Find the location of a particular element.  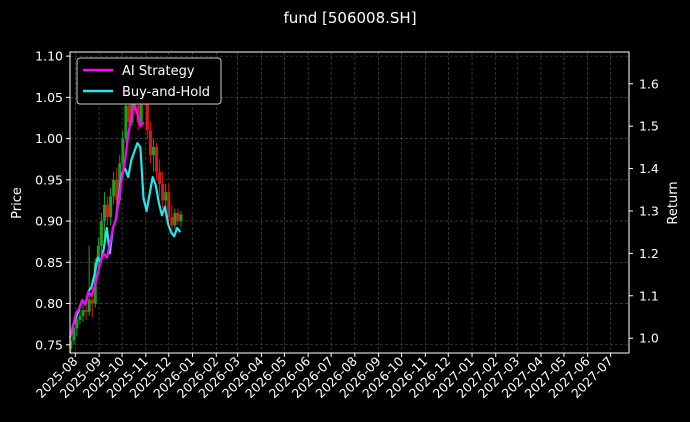

right-tick-label: 1.3 is located at coordinates (649, 210).